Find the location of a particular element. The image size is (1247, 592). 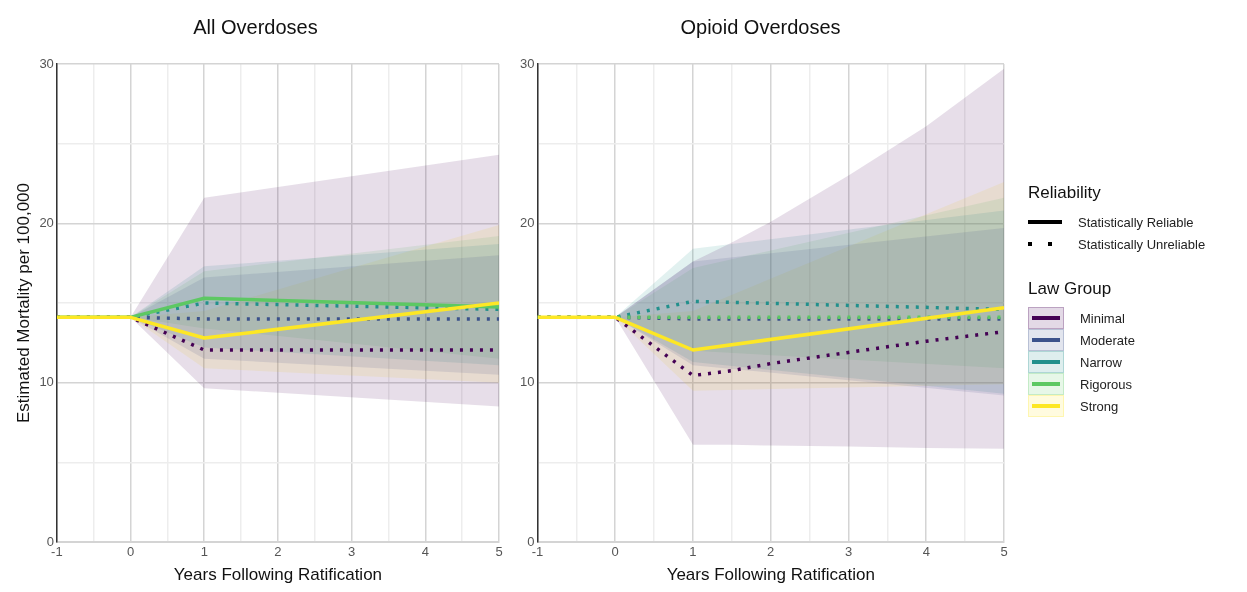

legend-label: Rigorous is located at coordinates (1106, 384).